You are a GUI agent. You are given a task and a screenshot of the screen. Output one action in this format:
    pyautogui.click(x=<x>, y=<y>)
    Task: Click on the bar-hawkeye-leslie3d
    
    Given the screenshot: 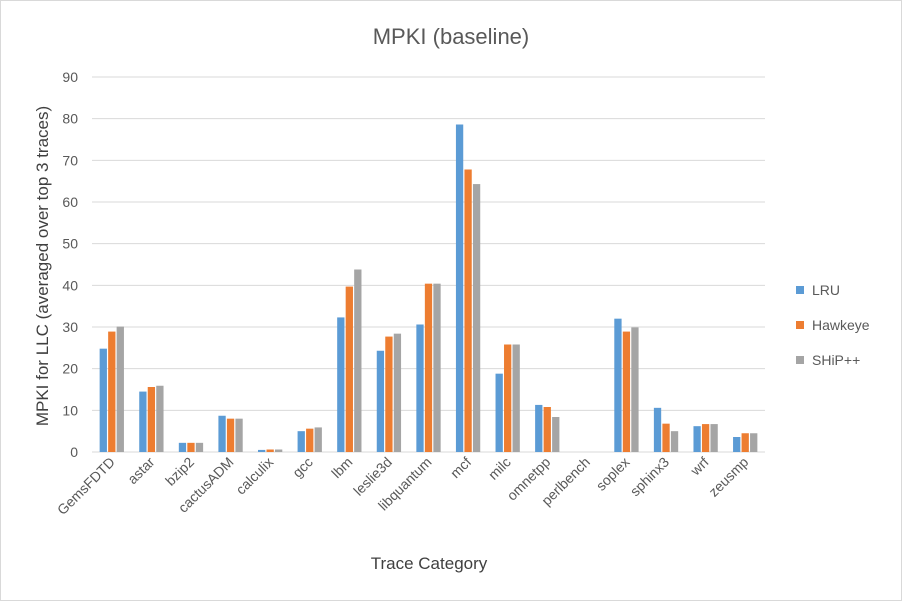 What is the action you would take?
    pyautogui.click(x=389, y=394)
    